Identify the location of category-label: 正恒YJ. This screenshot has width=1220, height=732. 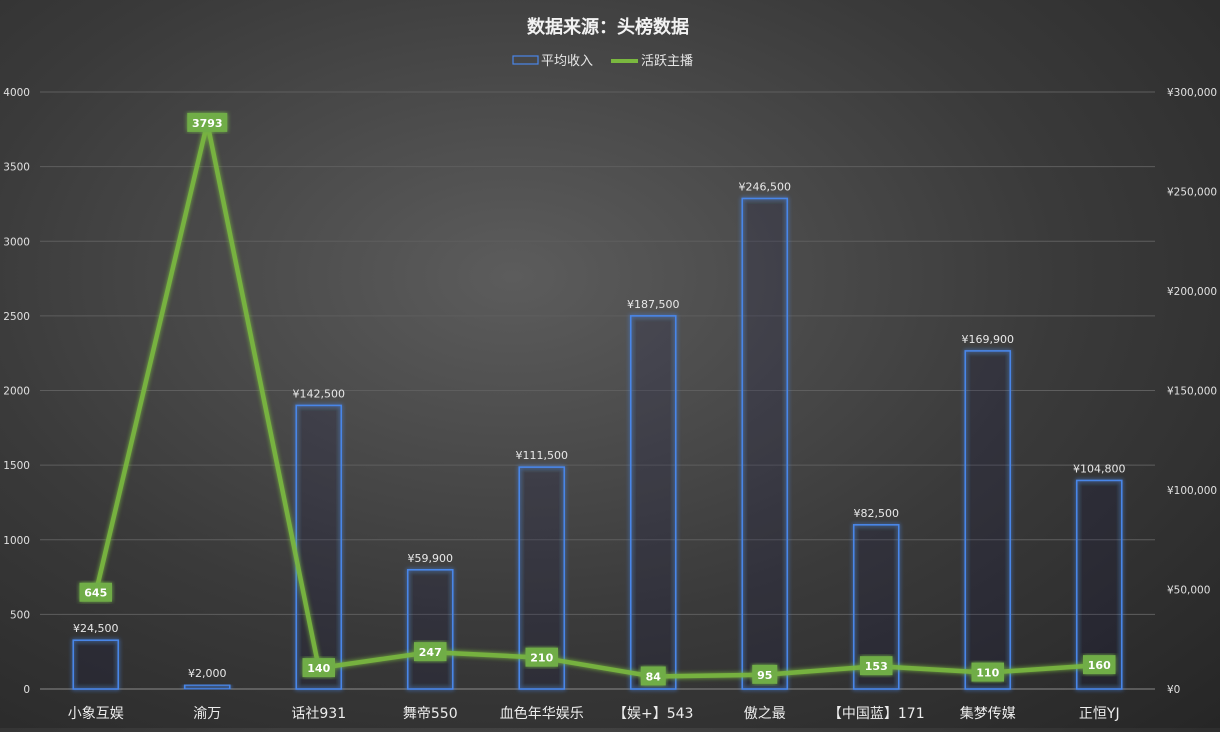
(1099, 714).